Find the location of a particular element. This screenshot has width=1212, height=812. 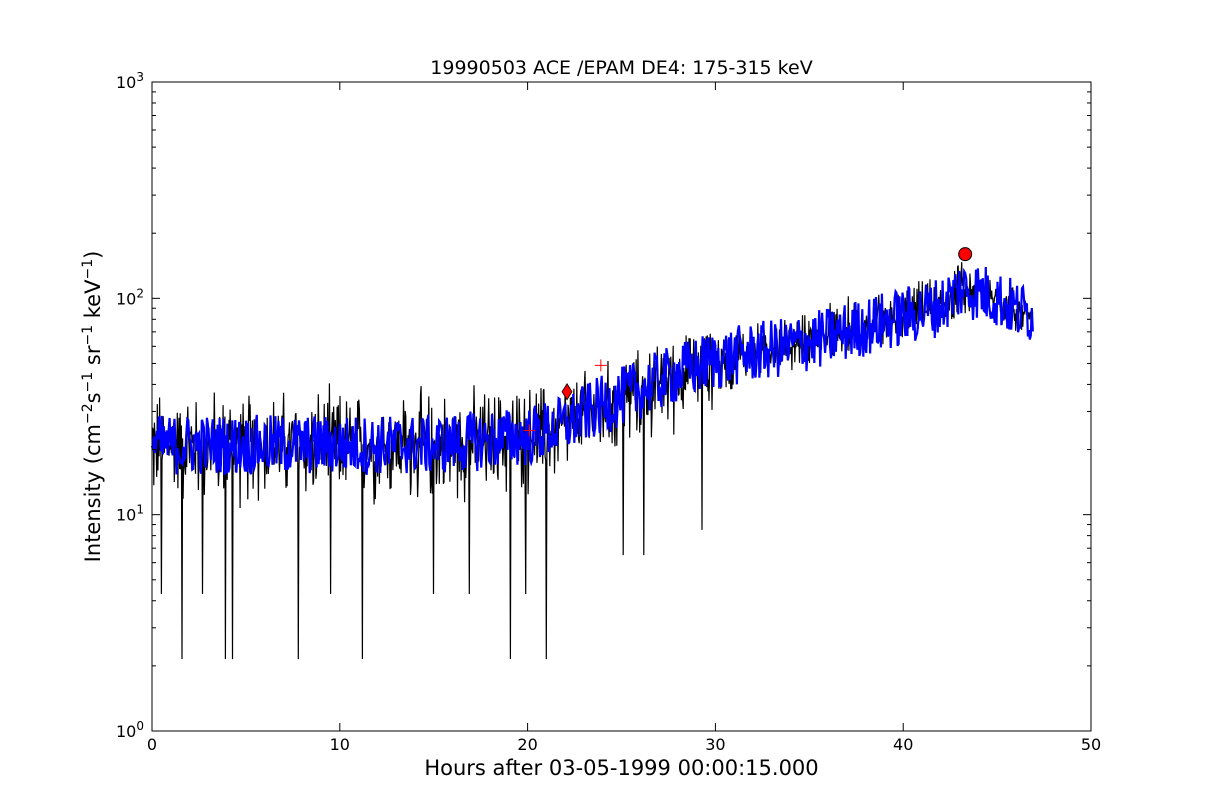

y-tick-label: 10² is located at coordinates (130, 297).